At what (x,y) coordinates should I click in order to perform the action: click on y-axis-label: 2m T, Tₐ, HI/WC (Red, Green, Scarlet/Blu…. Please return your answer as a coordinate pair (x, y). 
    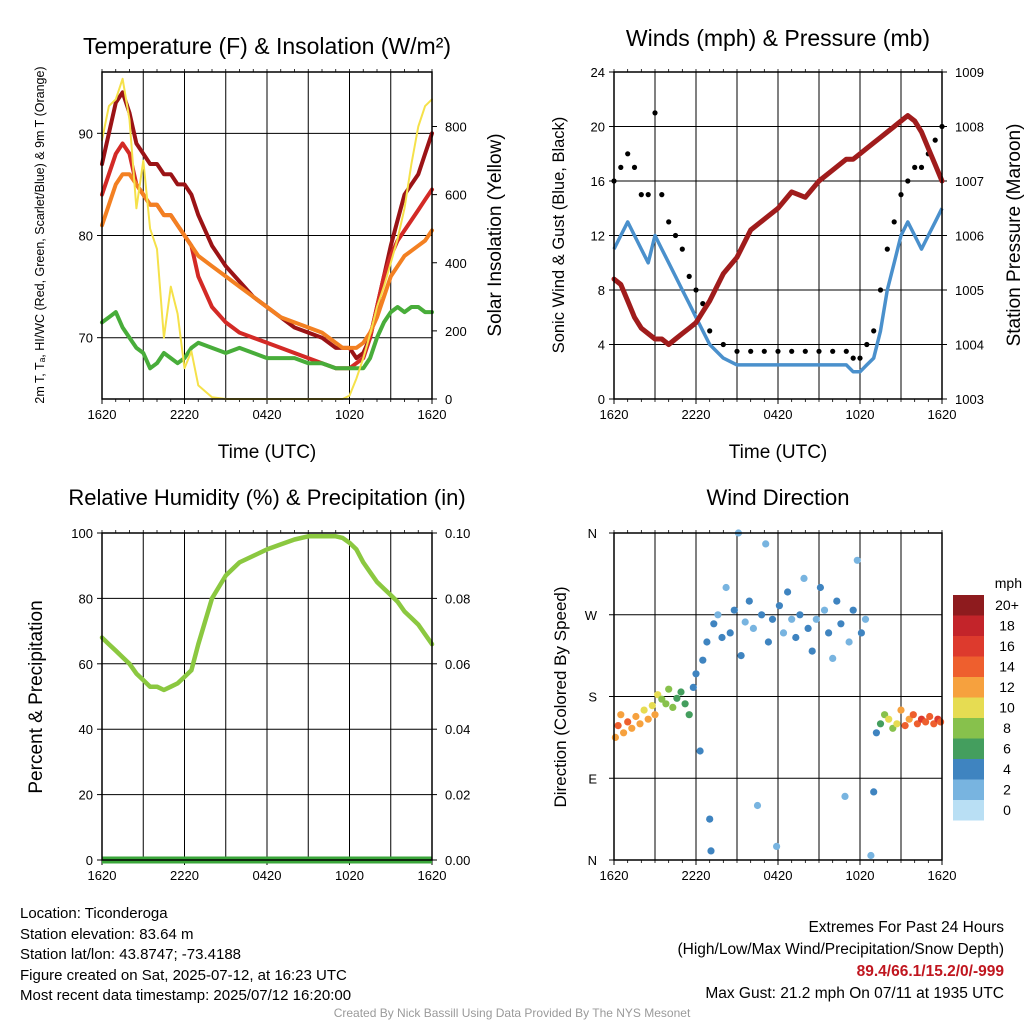
    Looking at the image, I should click on (40, 234).